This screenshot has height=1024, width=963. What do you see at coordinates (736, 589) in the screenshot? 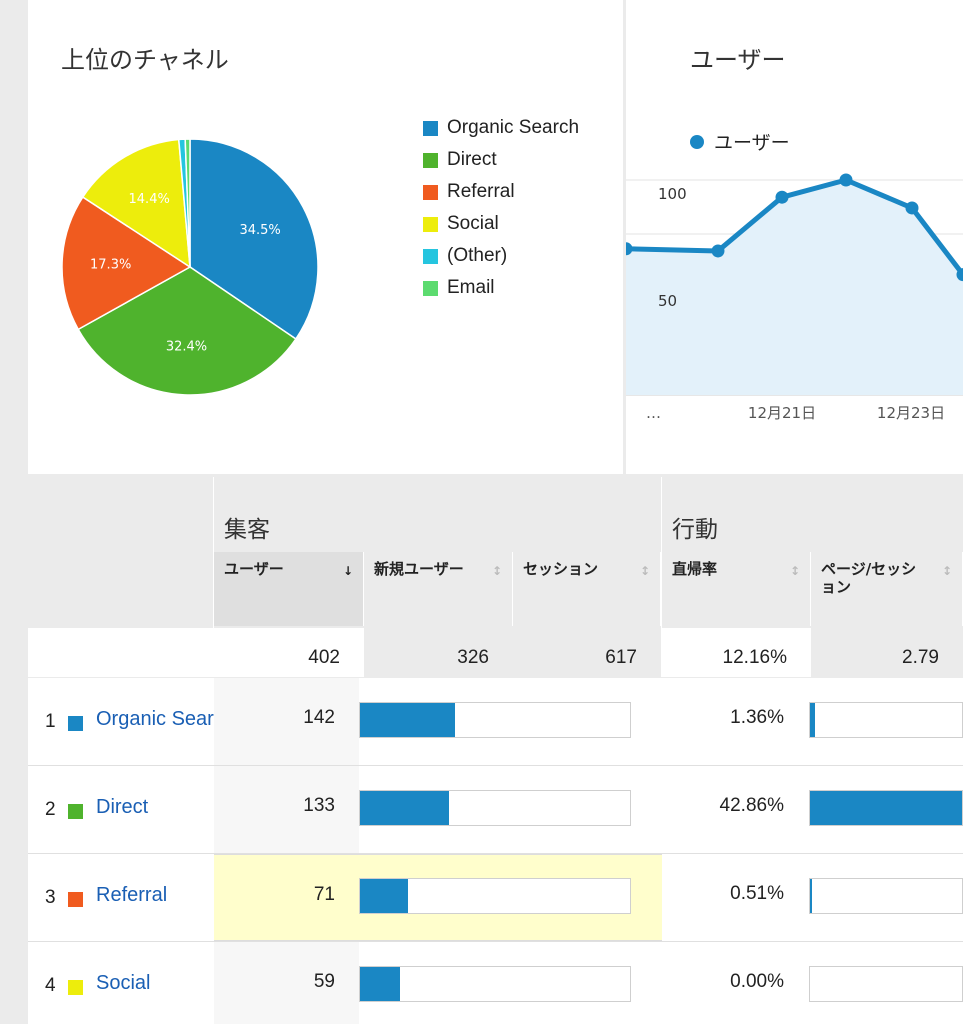
I see `col-header-bounce-rate: 直帰率 ↕` at bounding box center [736, 589].